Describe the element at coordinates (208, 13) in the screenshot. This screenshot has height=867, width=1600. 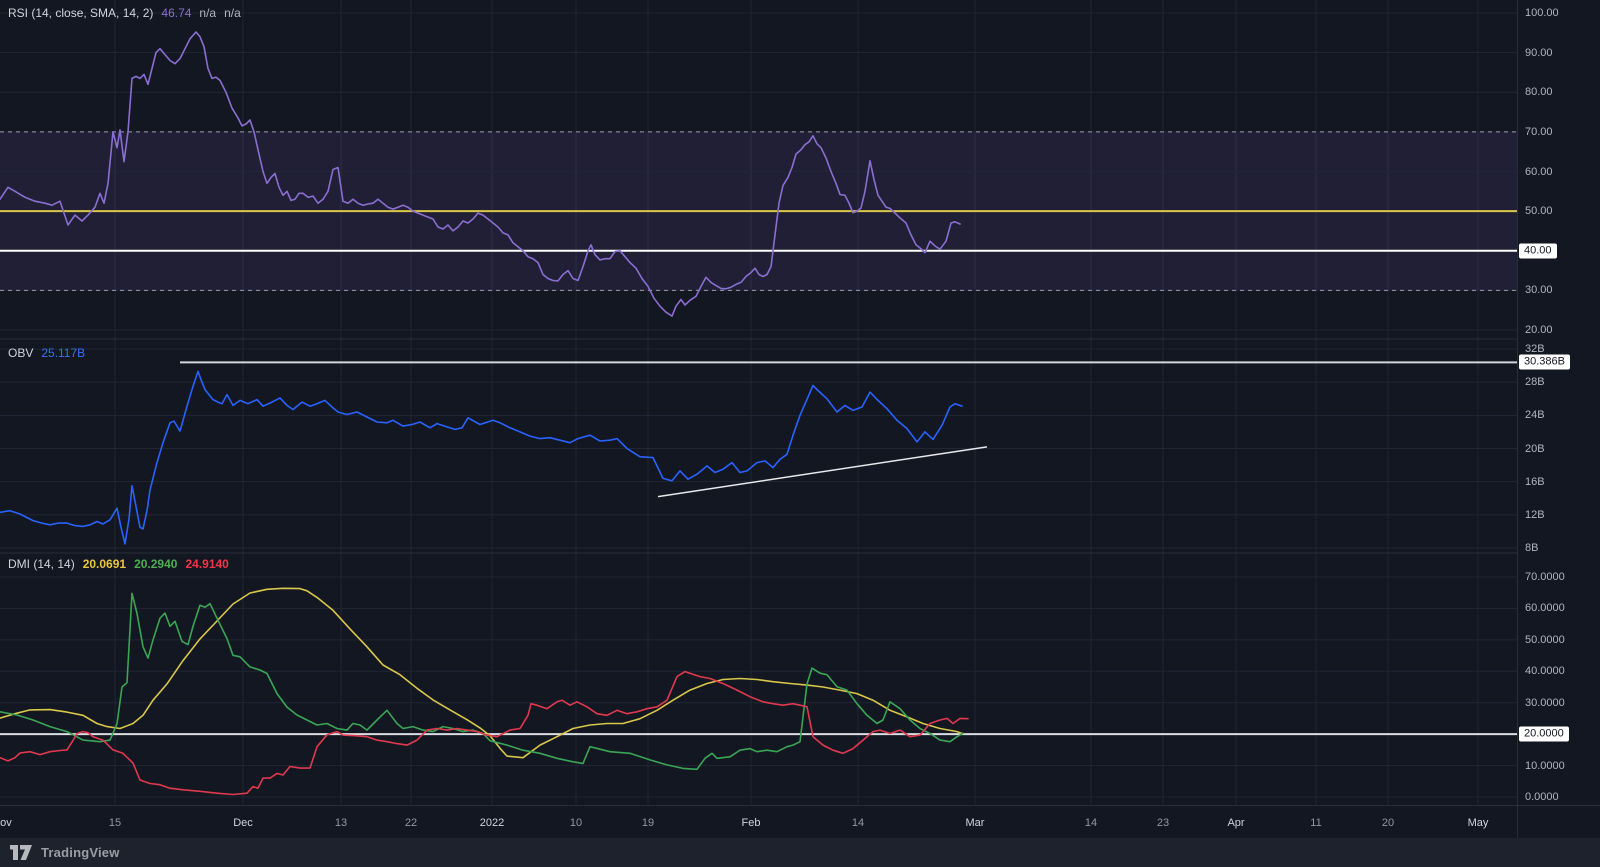
I see `rsi-legend-na-1: n/a` at that location.